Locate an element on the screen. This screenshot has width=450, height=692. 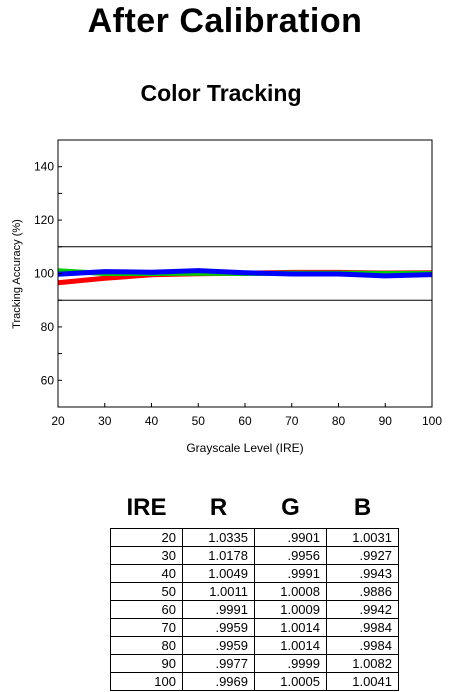
table-cell: 20 is located at coordinates (146, 537).